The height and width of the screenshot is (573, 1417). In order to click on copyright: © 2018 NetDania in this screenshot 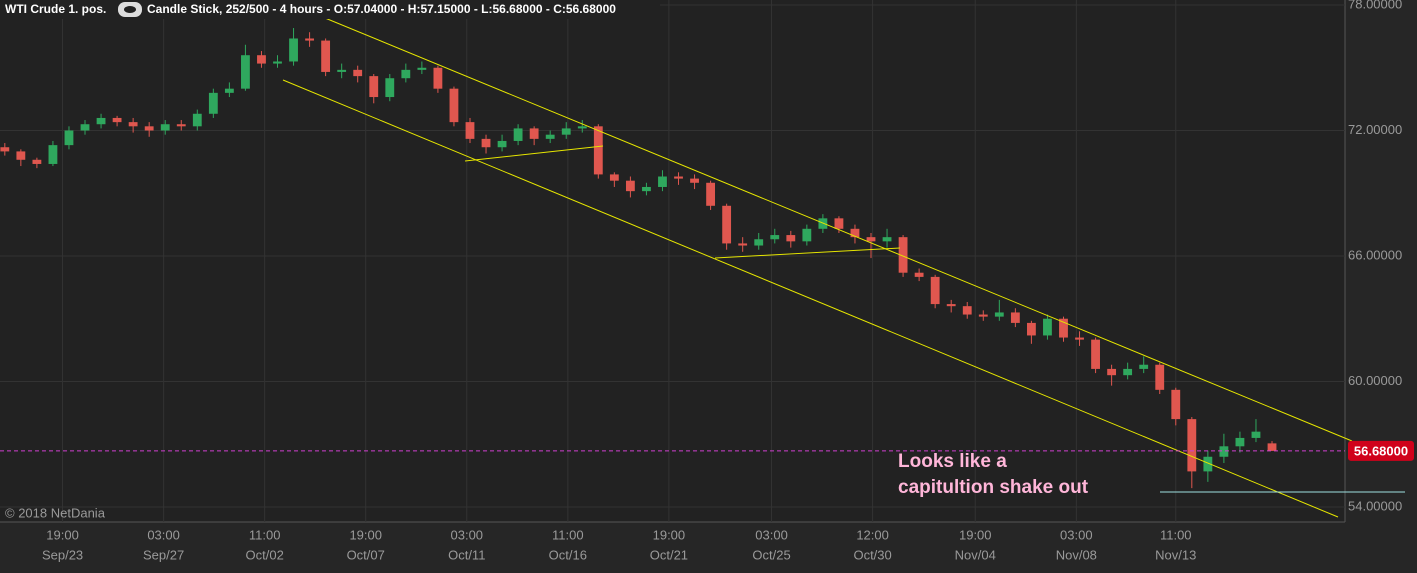, I will do `click(55, 512)`.